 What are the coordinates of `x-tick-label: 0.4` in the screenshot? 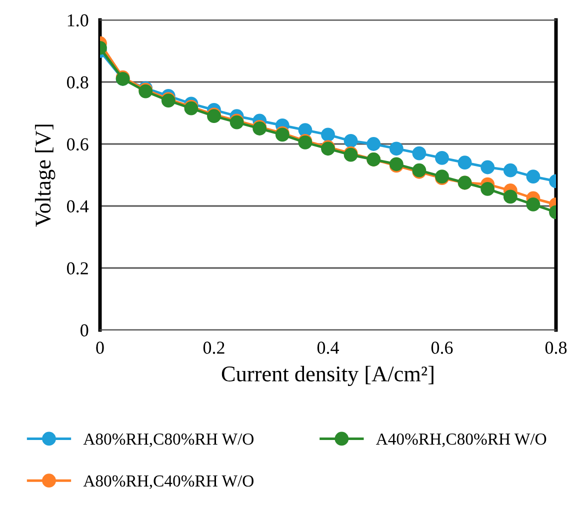 It's located at (328, 348).